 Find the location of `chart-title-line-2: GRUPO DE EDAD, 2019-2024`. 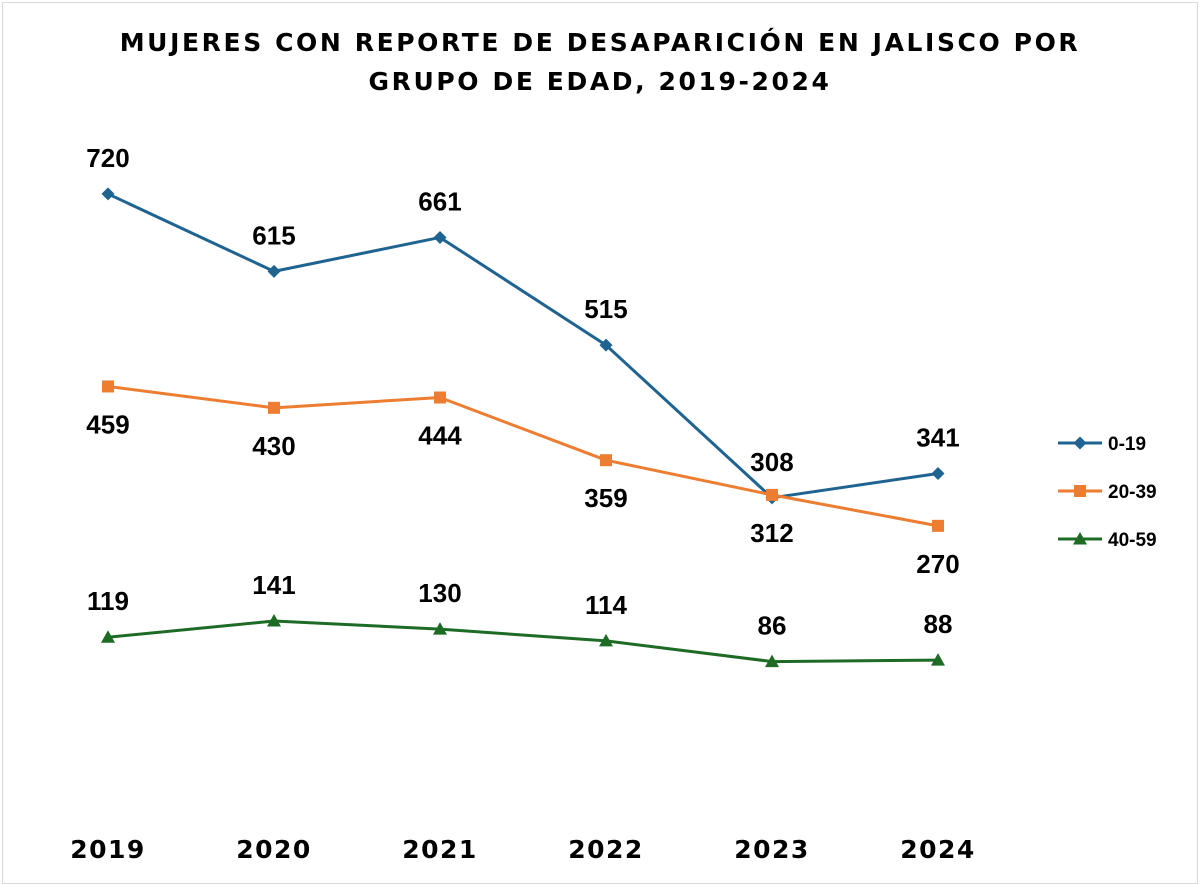

chart-title-line-2: GRUPO DE EDAD, 2019-2024 is located at coordinates (600, 81).